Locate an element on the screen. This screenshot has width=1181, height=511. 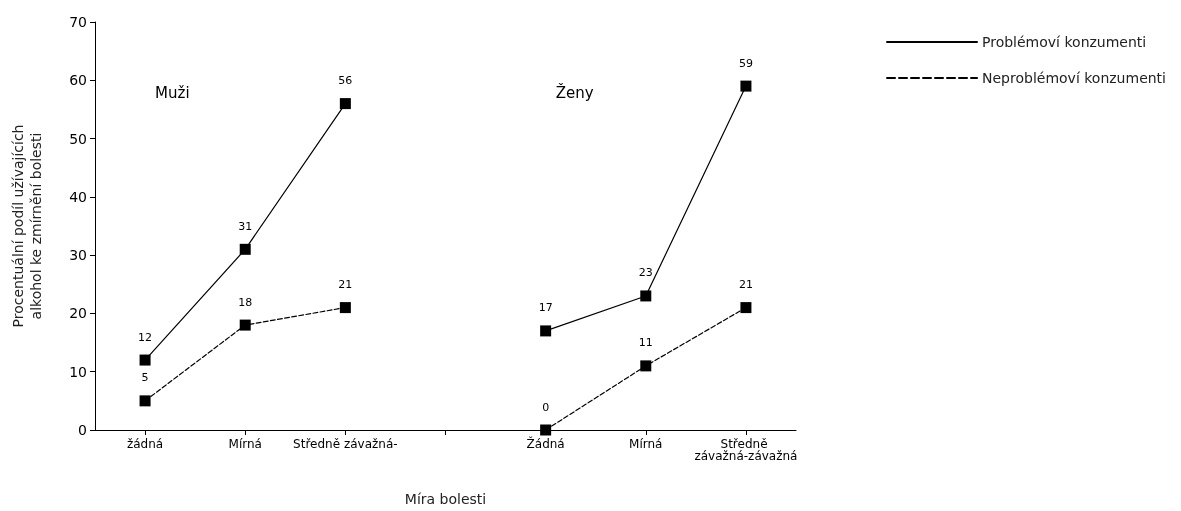
annotation: Ženy is located at coordinates (574, 92).